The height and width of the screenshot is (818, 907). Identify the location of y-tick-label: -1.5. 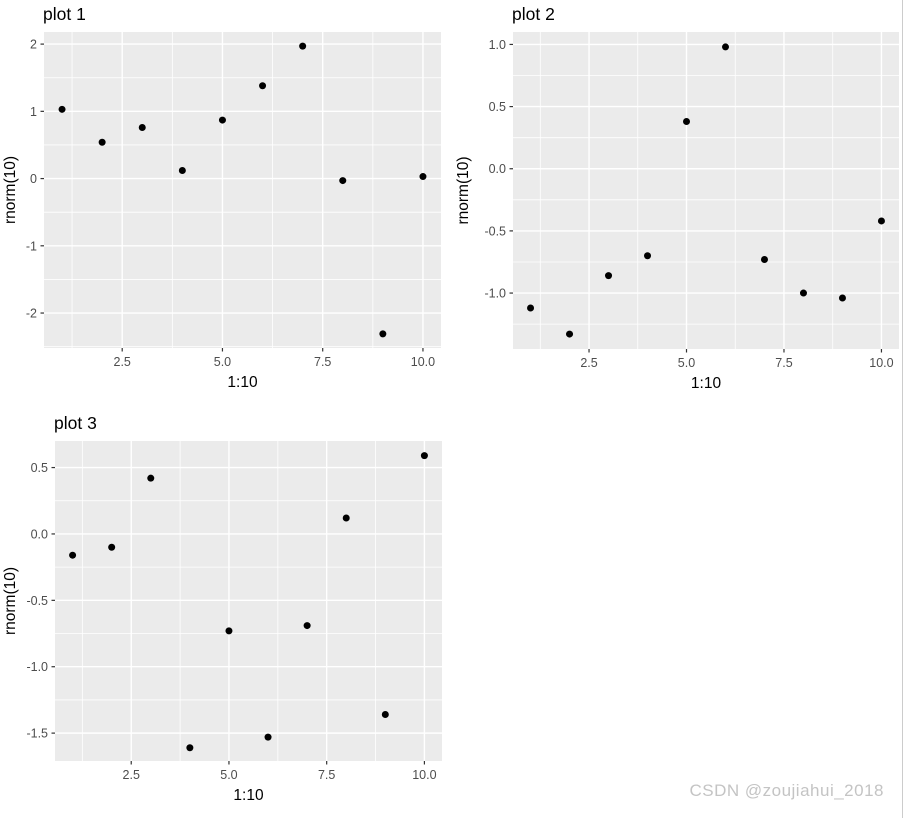
(37, 734).